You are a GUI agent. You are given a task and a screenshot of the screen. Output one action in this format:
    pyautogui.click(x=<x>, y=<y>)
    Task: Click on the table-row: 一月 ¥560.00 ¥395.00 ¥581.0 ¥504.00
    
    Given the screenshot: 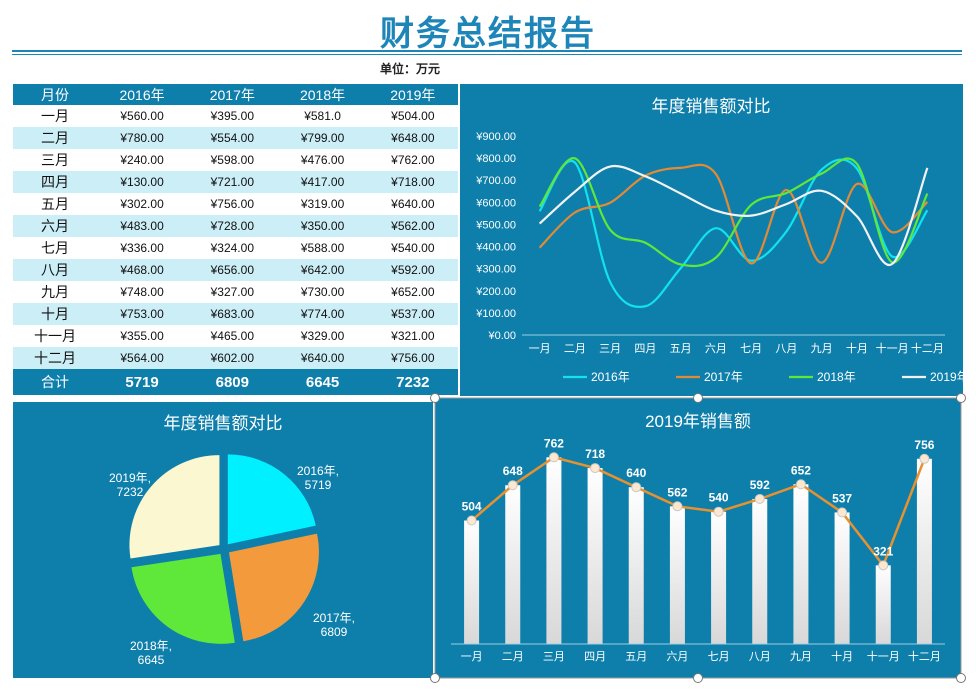 What is the action you would take?
    pyautogui.click(x=235, y=116)
    